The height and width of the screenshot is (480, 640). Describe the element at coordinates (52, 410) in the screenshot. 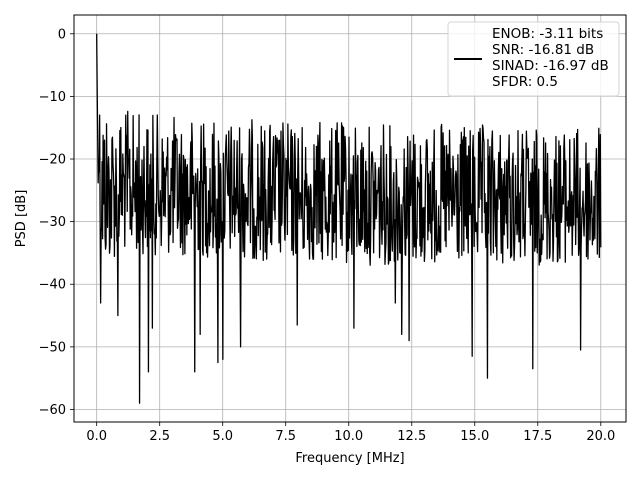

I see `y-tick-label: −60` at that location.